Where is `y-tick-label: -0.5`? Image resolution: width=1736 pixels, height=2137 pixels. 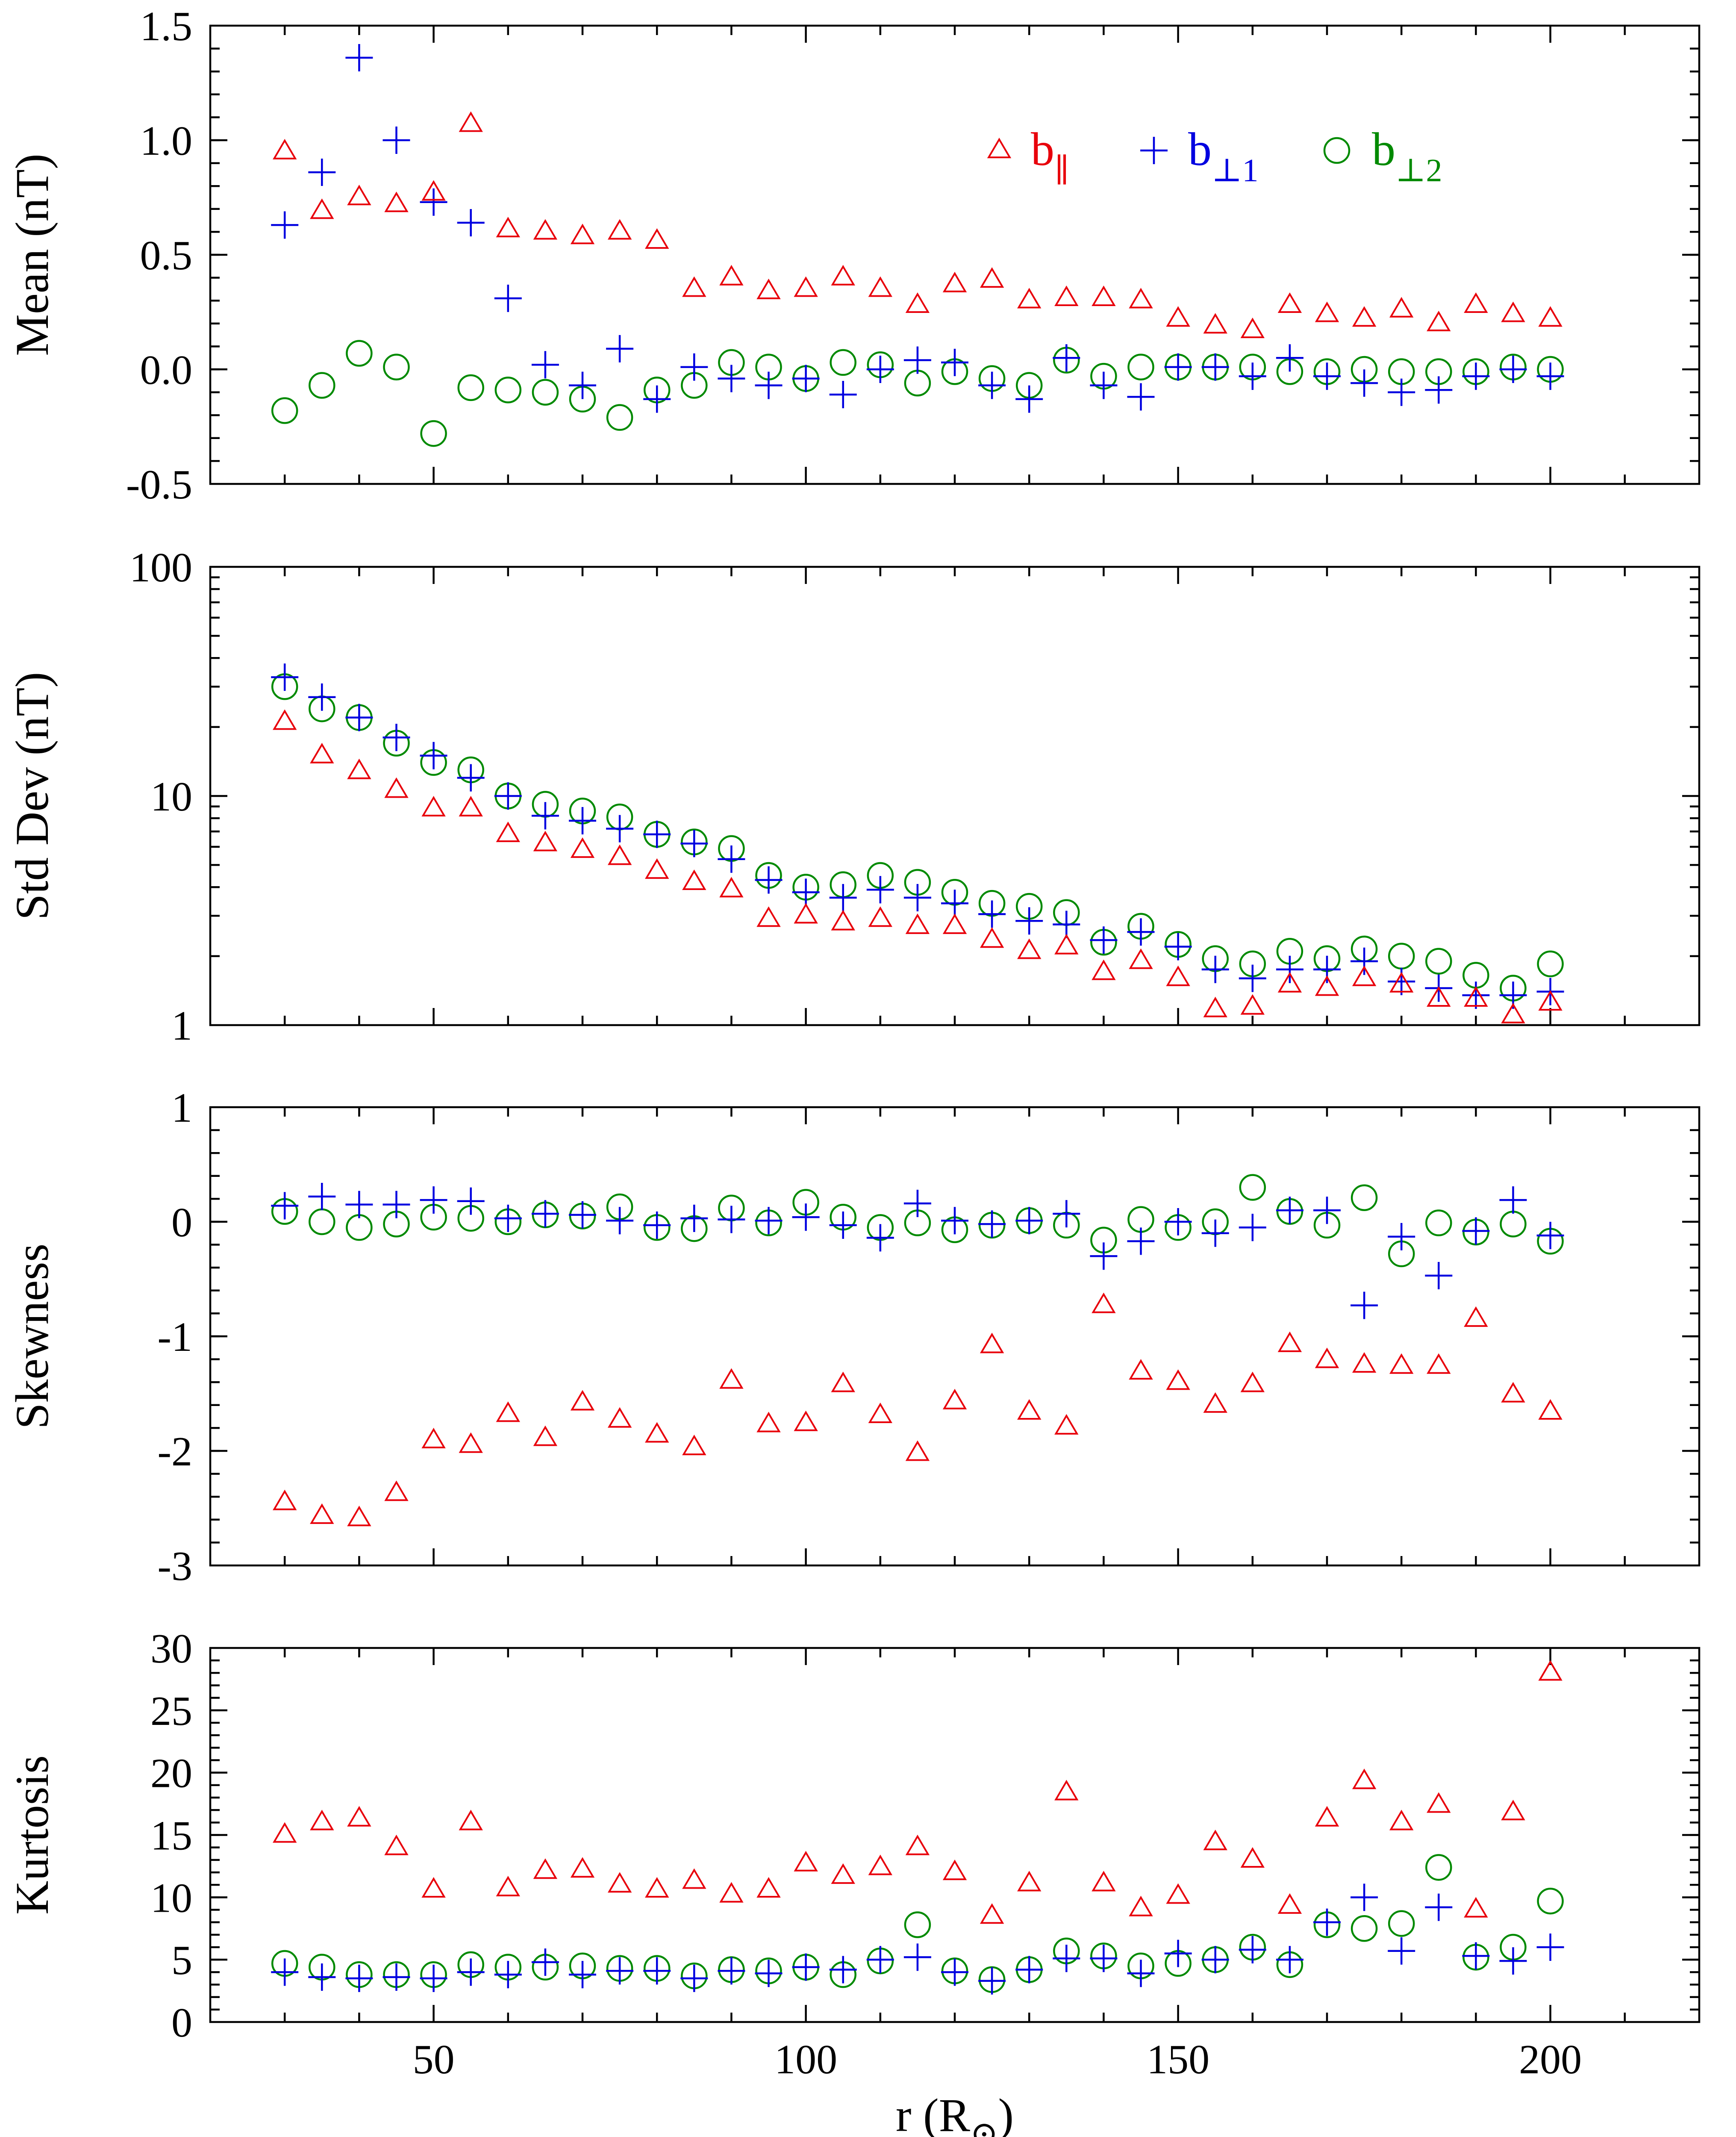 y-tick-label: -0.5 is located at coordinates (159, 485).